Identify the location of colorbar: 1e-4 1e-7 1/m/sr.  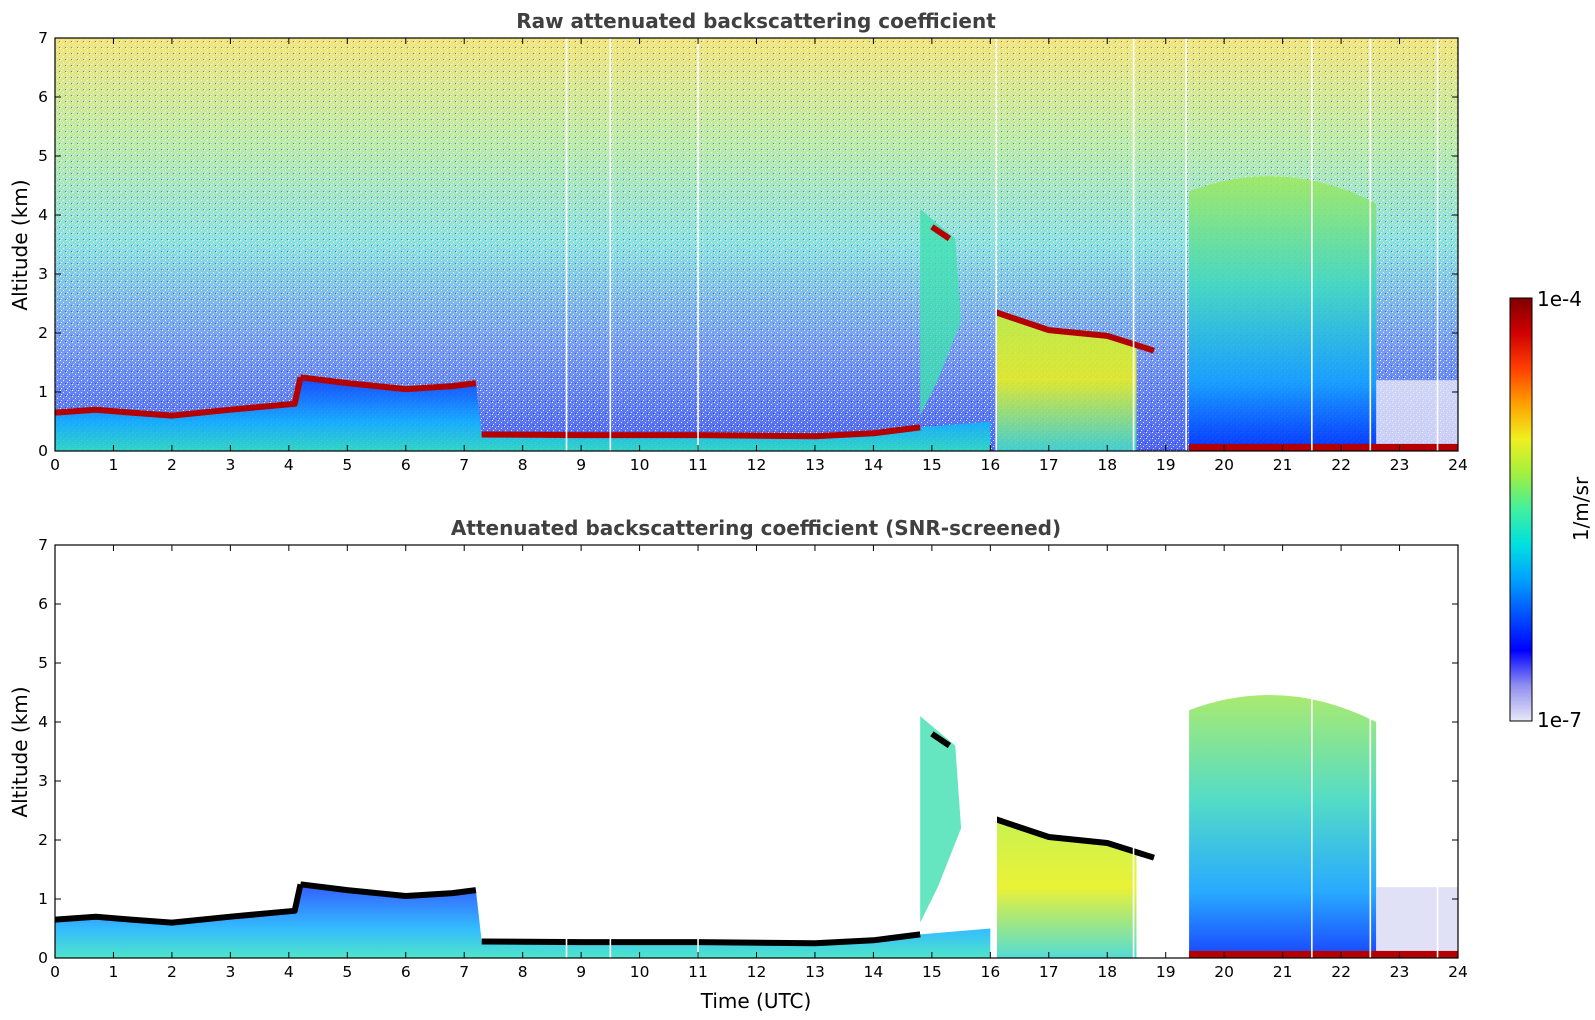
(1551, 509).